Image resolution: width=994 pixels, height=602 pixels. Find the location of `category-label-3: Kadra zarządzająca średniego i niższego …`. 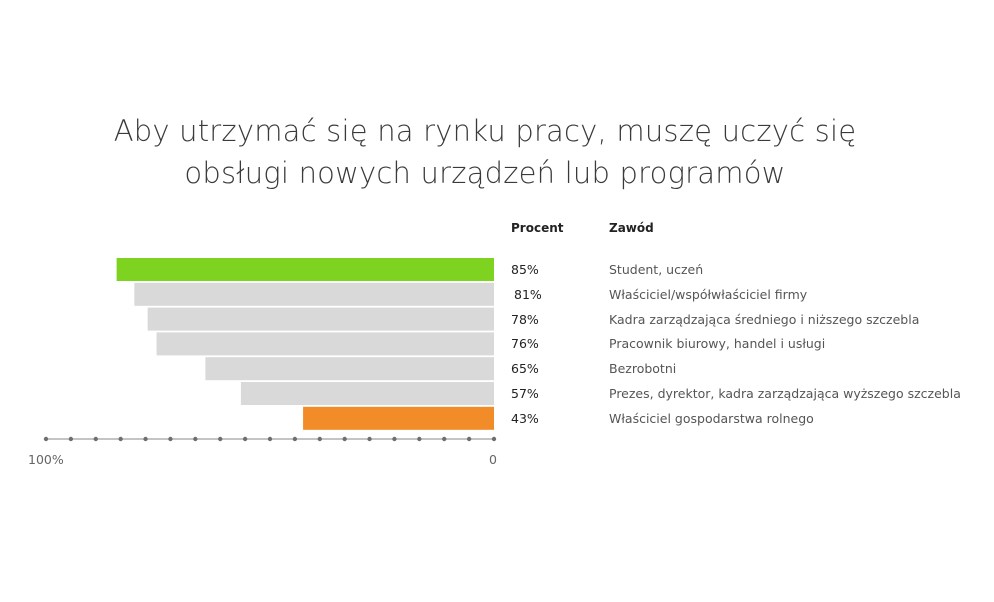

category-label-3: Kadra zarządzająca średniego i niższego … is located at coordinates (764, 319).